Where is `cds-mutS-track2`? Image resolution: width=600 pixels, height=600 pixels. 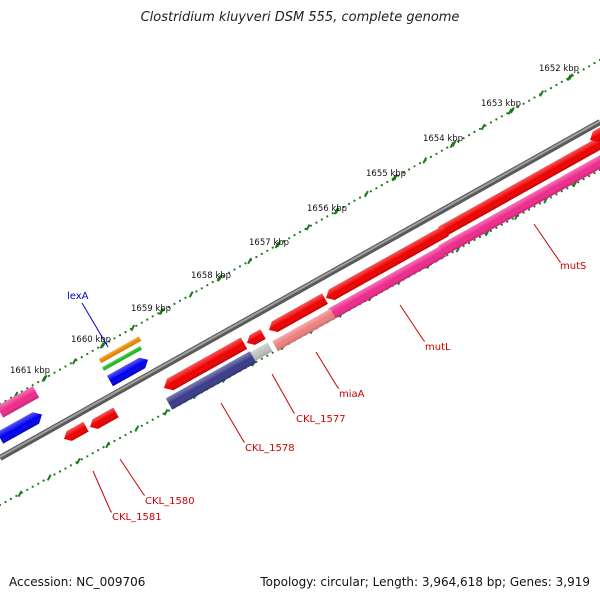 cds-mutS-track2 is located at coordinates (519, 203).